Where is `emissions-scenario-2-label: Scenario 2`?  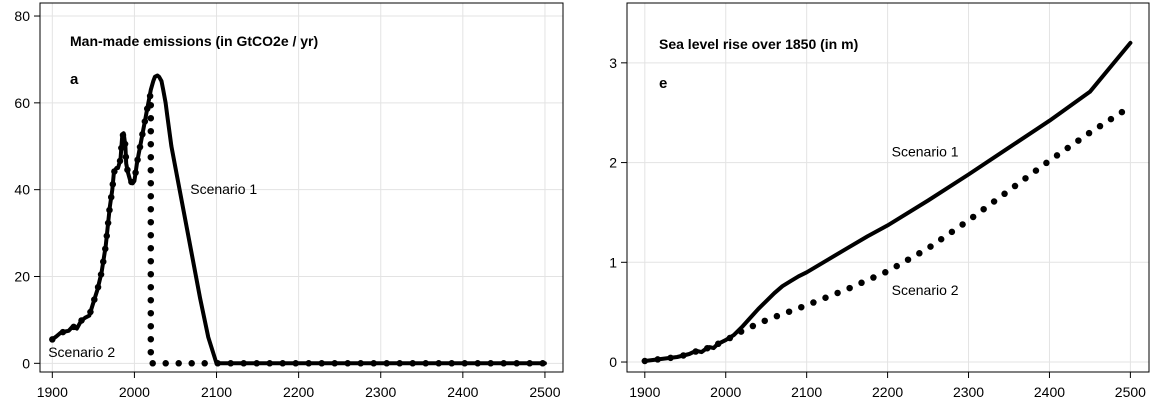 emissions-scenario-2-label: Scenario 2 is located at coordinates (81, 352).